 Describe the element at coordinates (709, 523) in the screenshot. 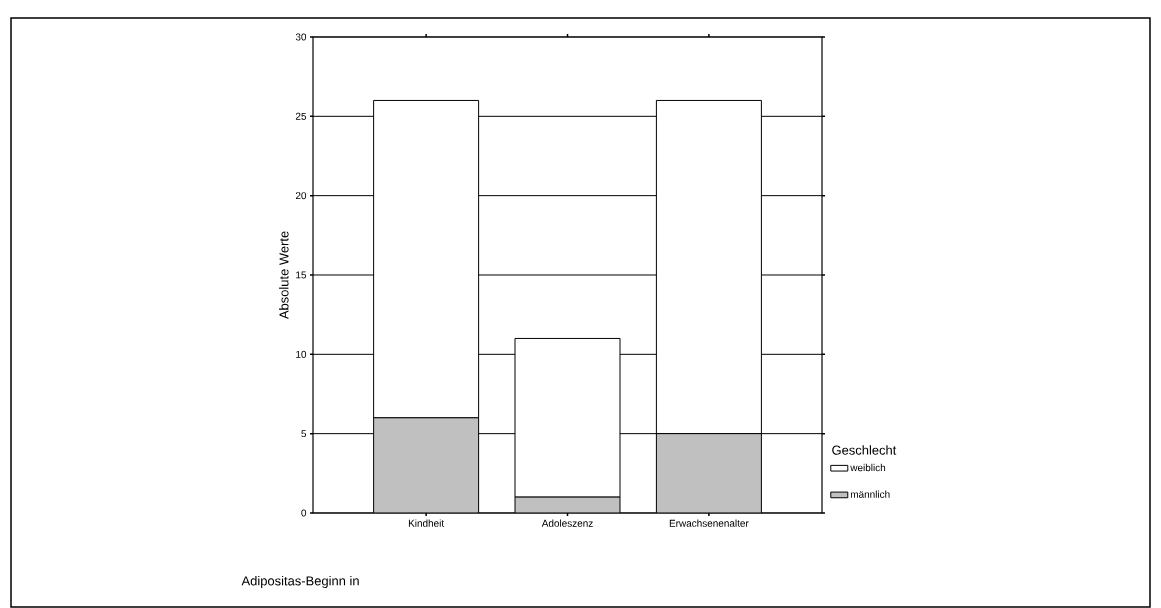

I see `x-tick-label: Erwachsenenalter` at that location.